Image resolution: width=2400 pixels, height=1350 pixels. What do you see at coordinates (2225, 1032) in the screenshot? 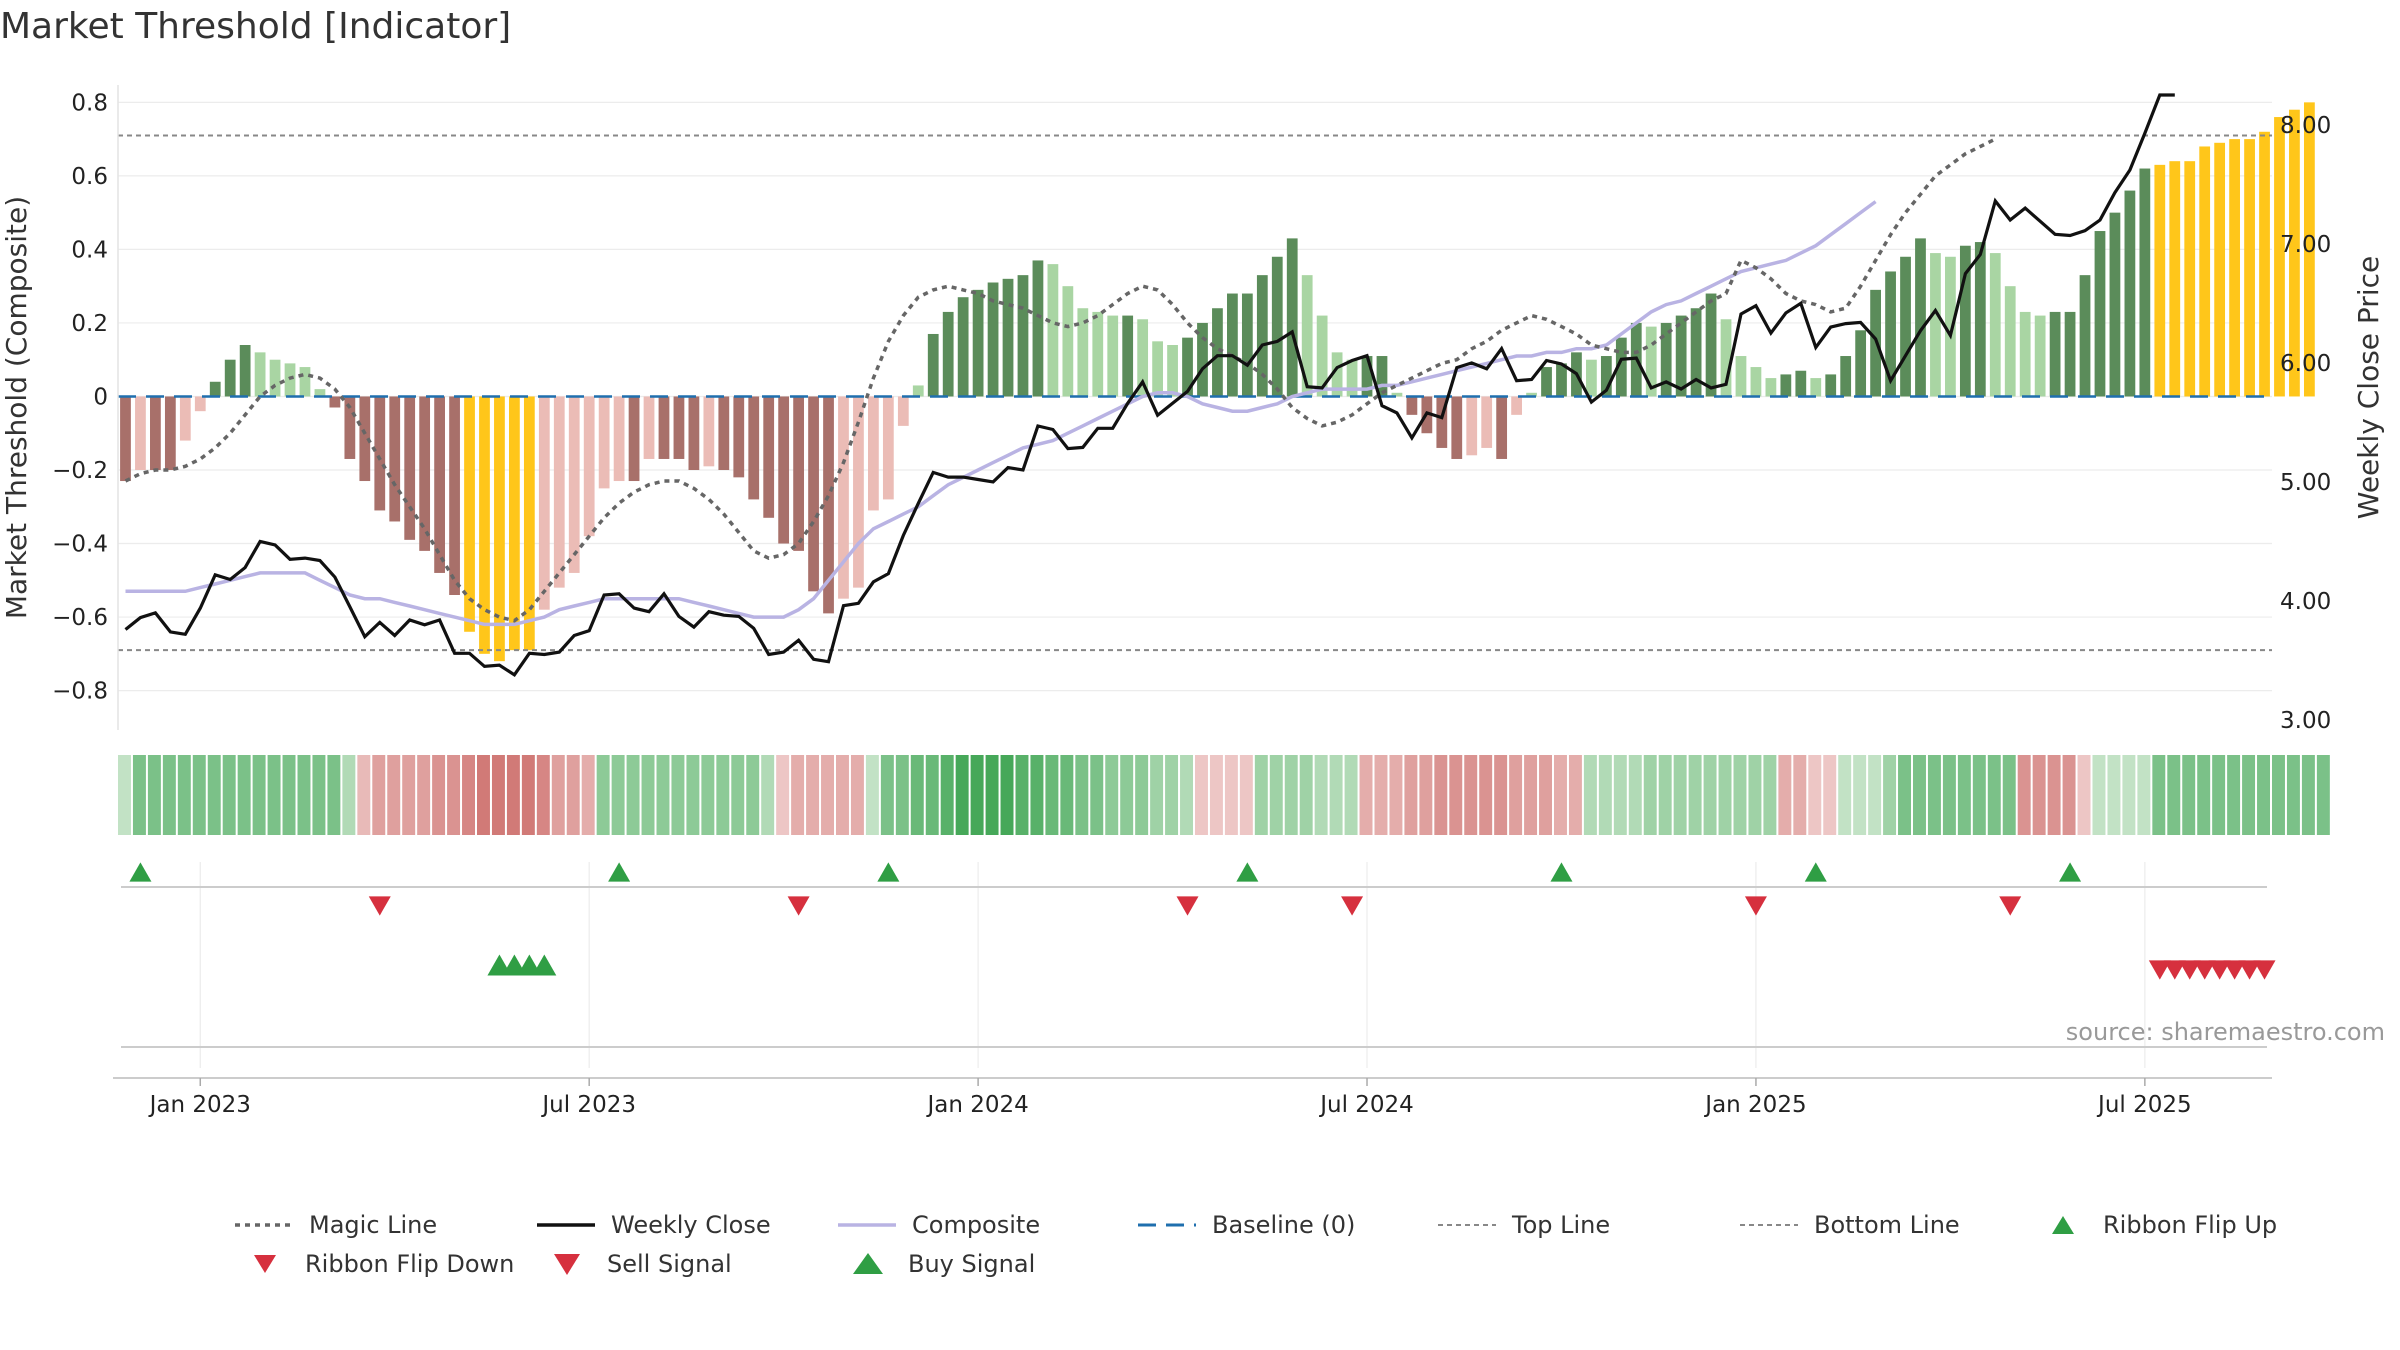
I see `source-credit: source: sharemaestro.com` at bounding box center [2225, 1032].